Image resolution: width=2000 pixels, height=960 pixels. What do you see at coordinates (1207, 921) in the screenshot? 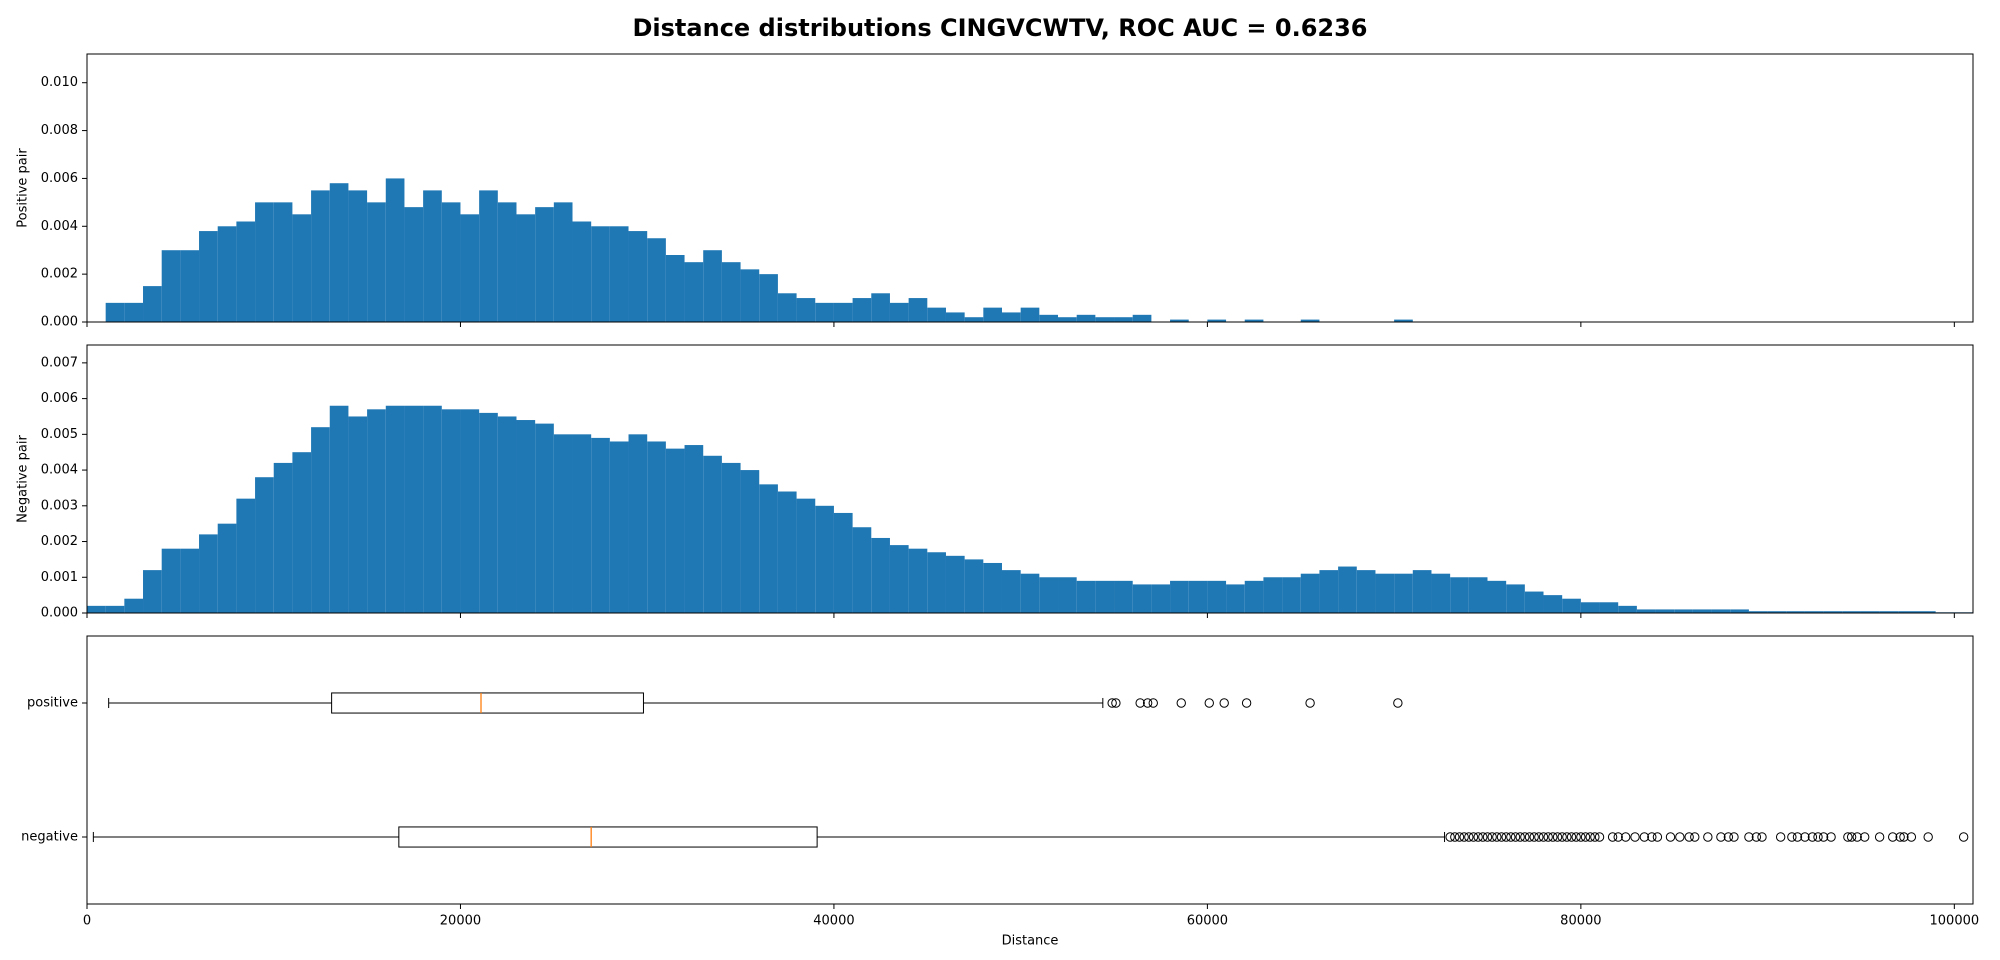
I see `x-tick-label: 60000` at bounding box center [1207, 921].